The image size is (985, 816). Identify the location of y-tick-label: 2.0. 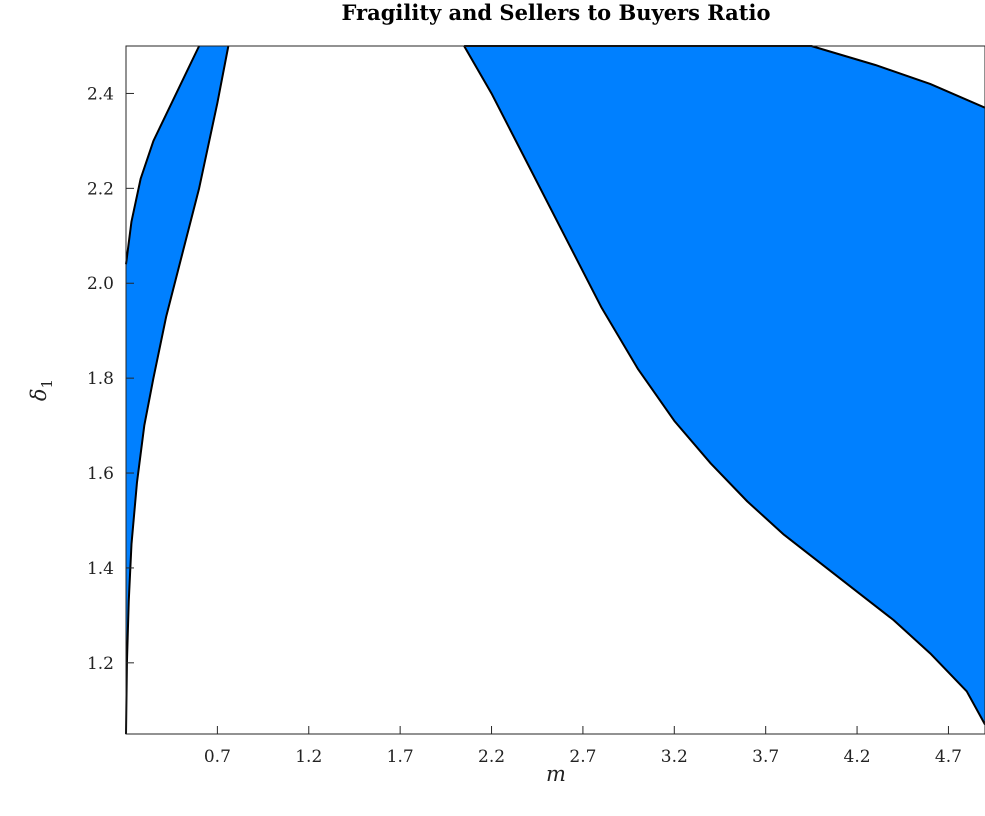
(100, 284).